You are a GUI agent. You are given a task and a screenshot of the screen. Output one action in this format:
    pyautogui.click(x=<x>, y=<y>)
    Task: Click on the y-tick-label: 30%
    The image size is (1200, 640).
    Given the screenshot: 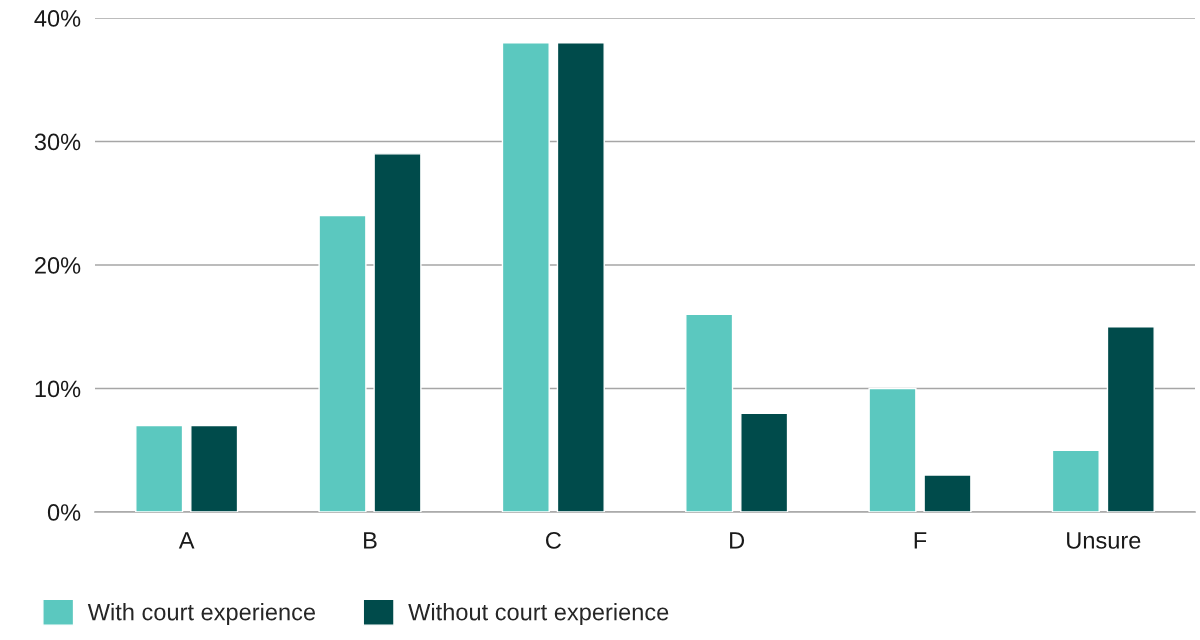 What is the action you would take?
    pyautogui.click(x=57, y=142)
    